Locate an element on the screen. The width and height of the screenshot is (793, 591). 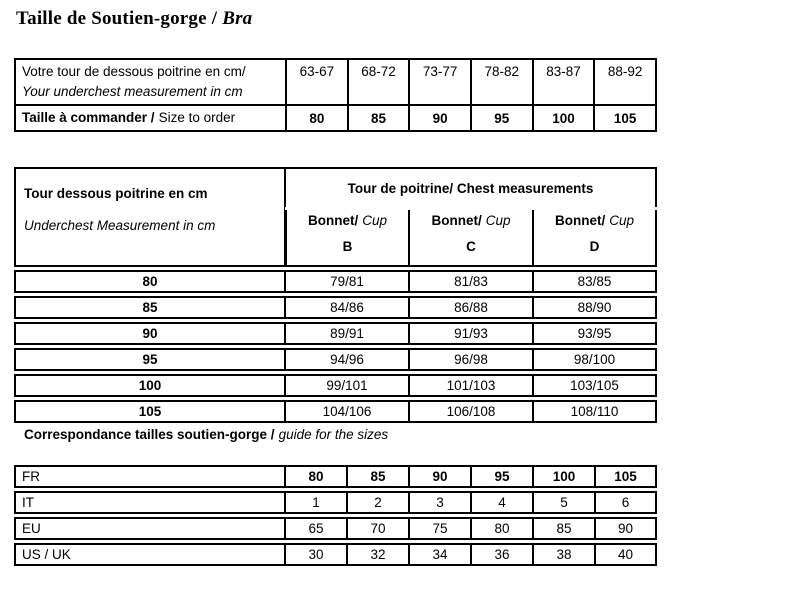
table-row: US / UK 30 32 34 36 38 40 is located at coordinates (335, 554).